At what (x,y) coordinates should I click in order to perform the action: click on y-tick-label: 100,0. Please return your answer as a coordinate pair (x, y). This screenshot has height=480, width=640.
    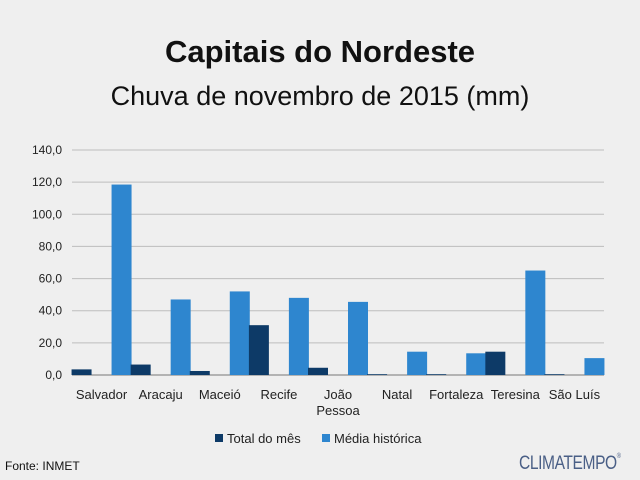
    Looking at the image, I should click on (47, 214).